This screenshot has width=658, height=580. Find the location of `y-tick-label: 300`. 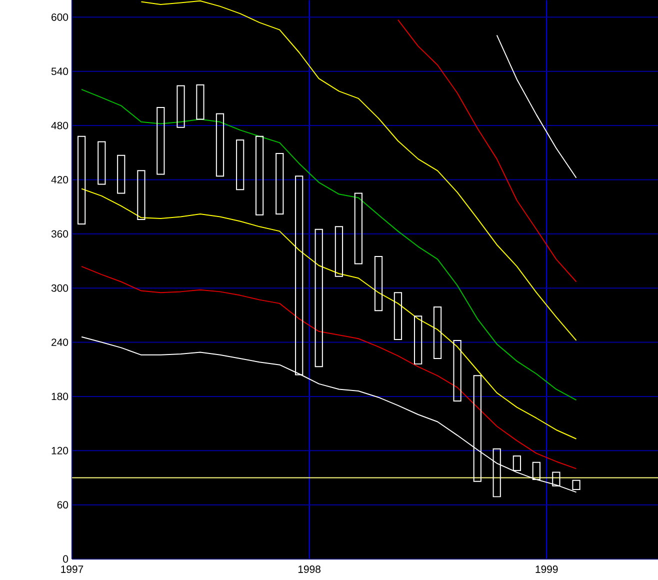

y-tick-label: 300 is located at coordinates (59, 288).